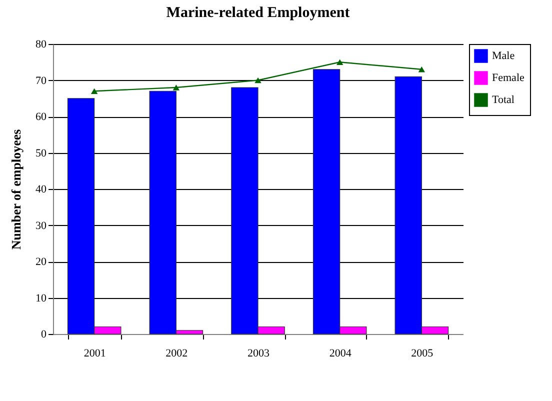  What do you see at coordinates (41, 190) in the screenshot?
I see `y-tick-label: 40` at bounding box center [41, 190].